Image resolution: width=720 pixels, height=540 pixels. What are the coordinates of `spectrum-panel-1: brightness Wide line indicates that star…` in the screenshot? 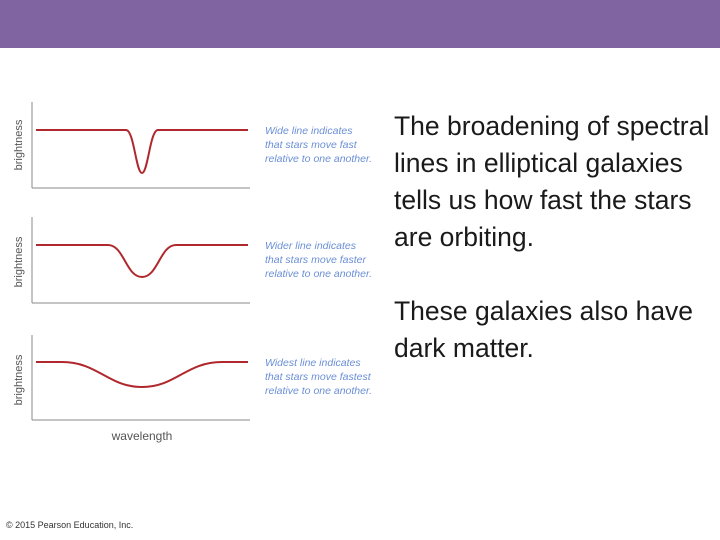 It's located at (192, 145).